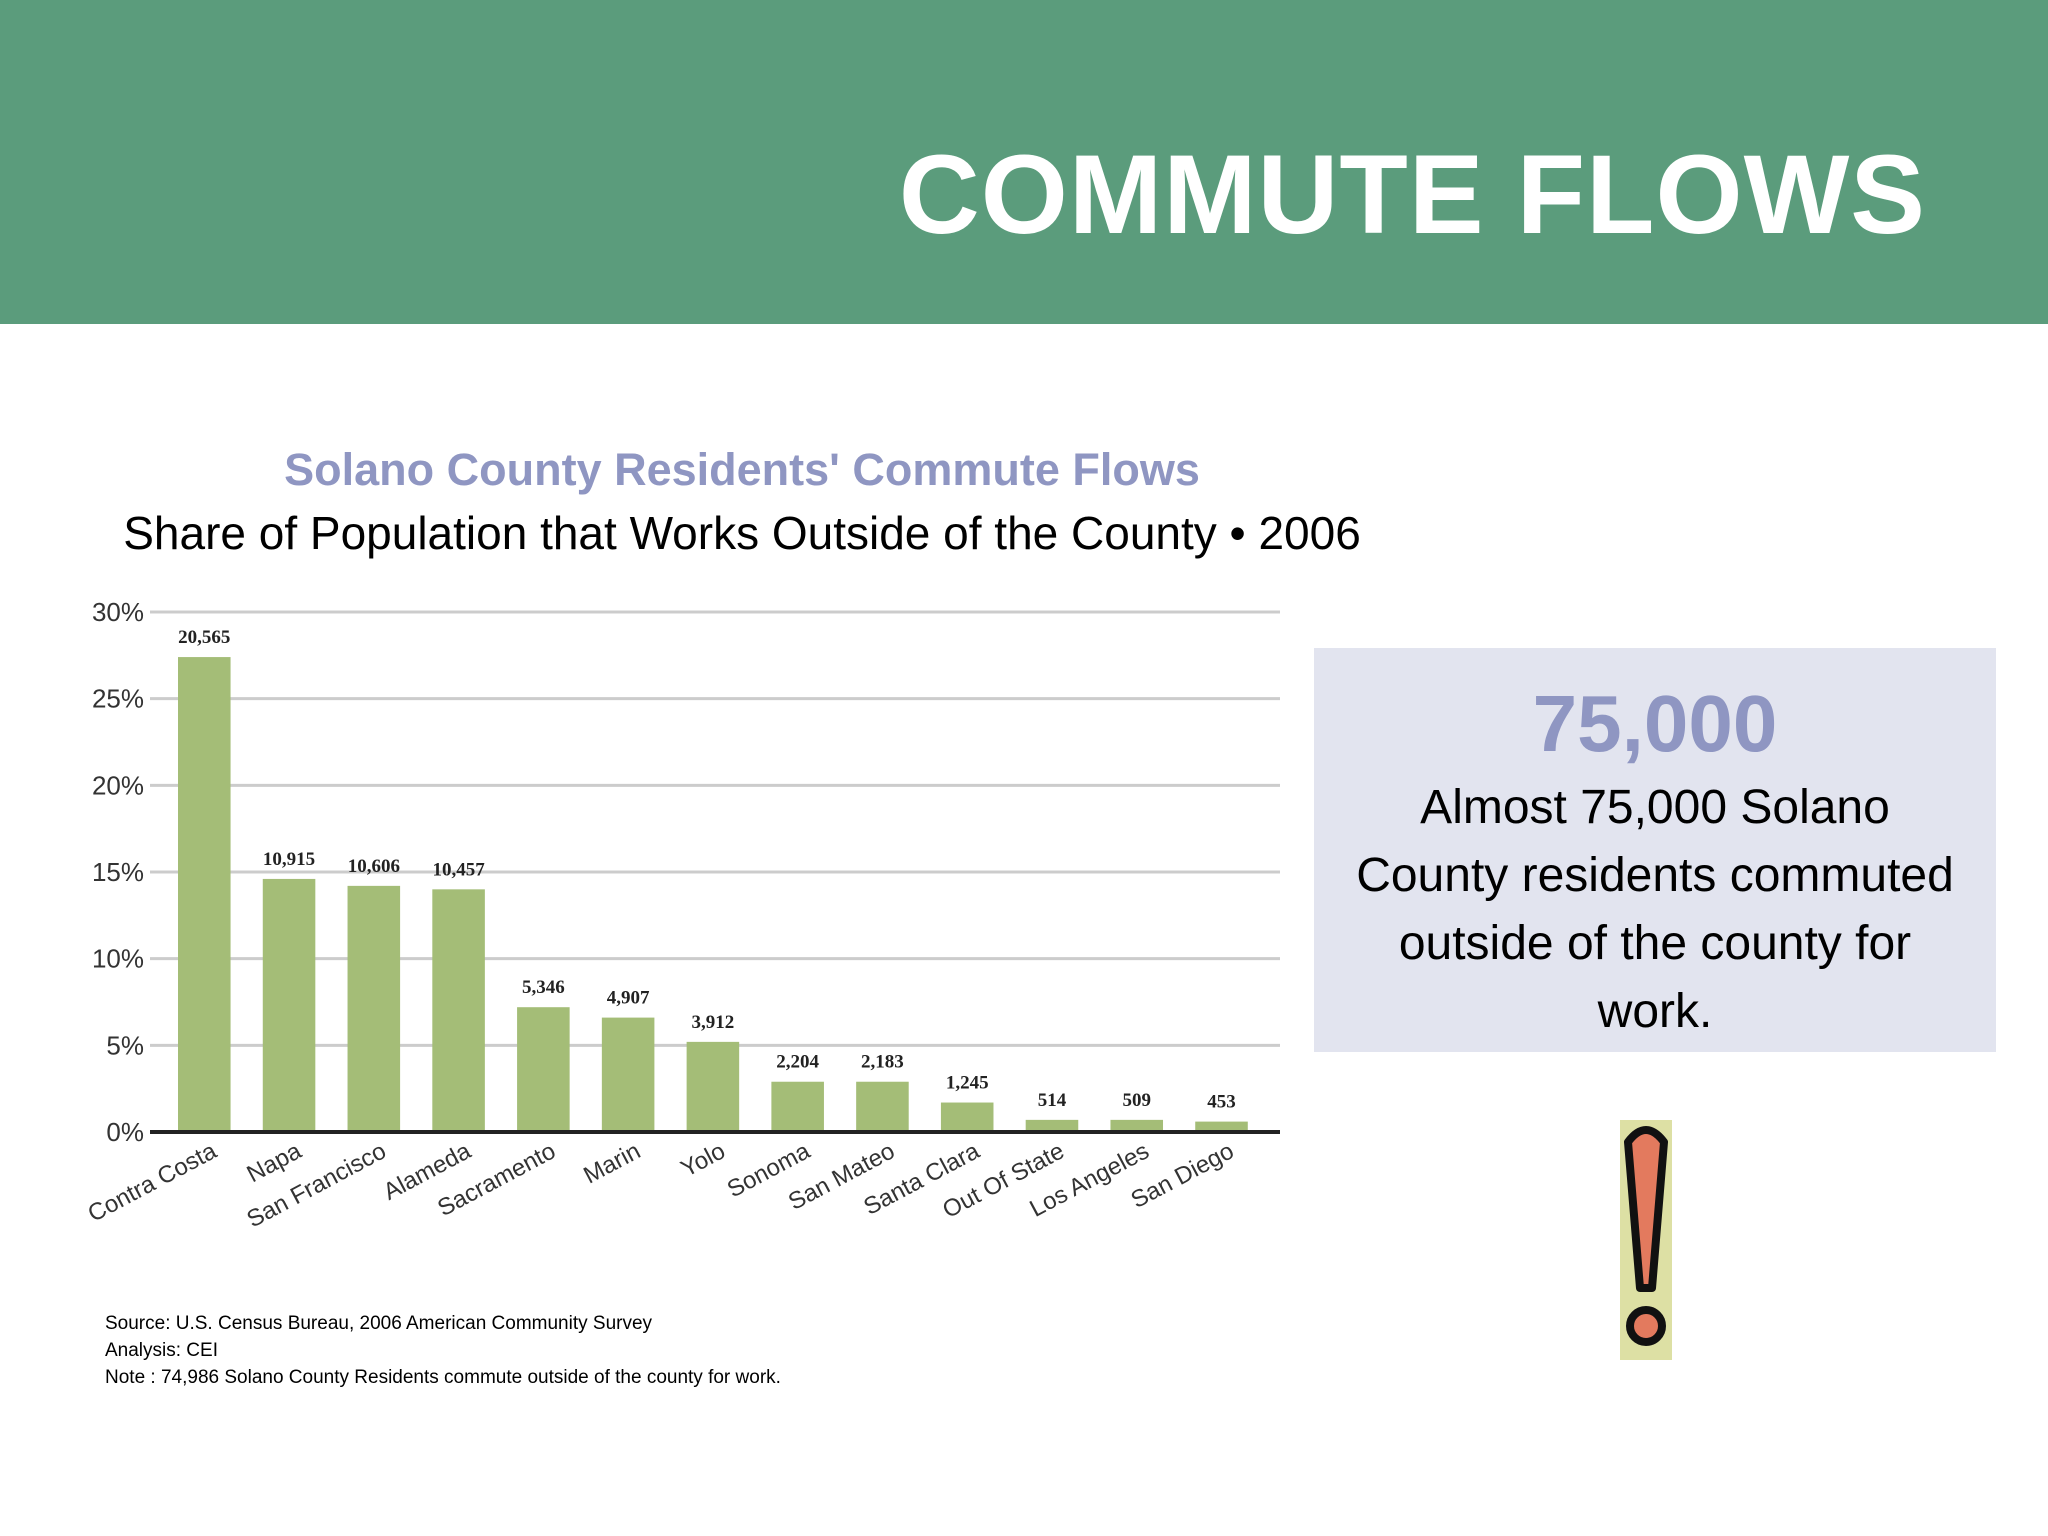 The height and width of the screenshot is (1536, 2048). Describe the element at coordinates (612, 1163) in the screenshot. I see `x-tick-label: Marin` at that location.